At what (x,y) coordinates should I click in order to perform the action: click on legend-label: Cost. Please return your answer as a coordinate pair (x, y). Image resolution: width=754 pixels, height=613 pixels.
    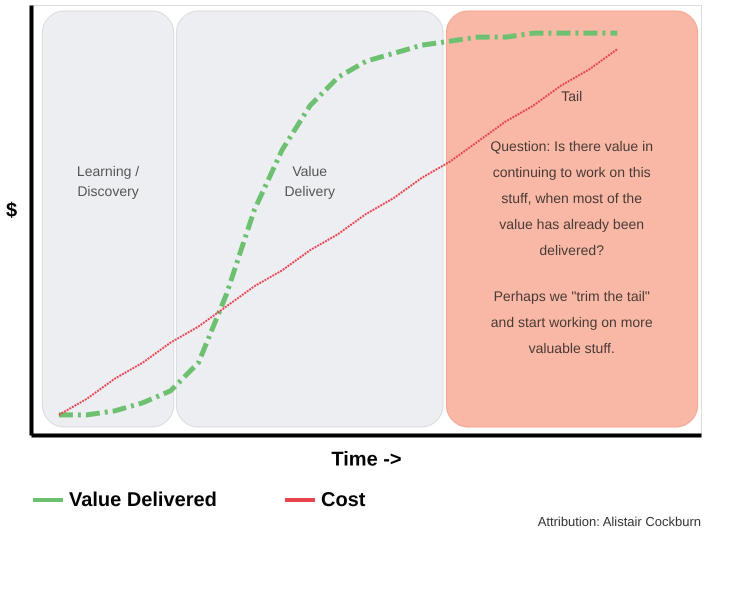
    Looking at the image, I should click on (343, 500).